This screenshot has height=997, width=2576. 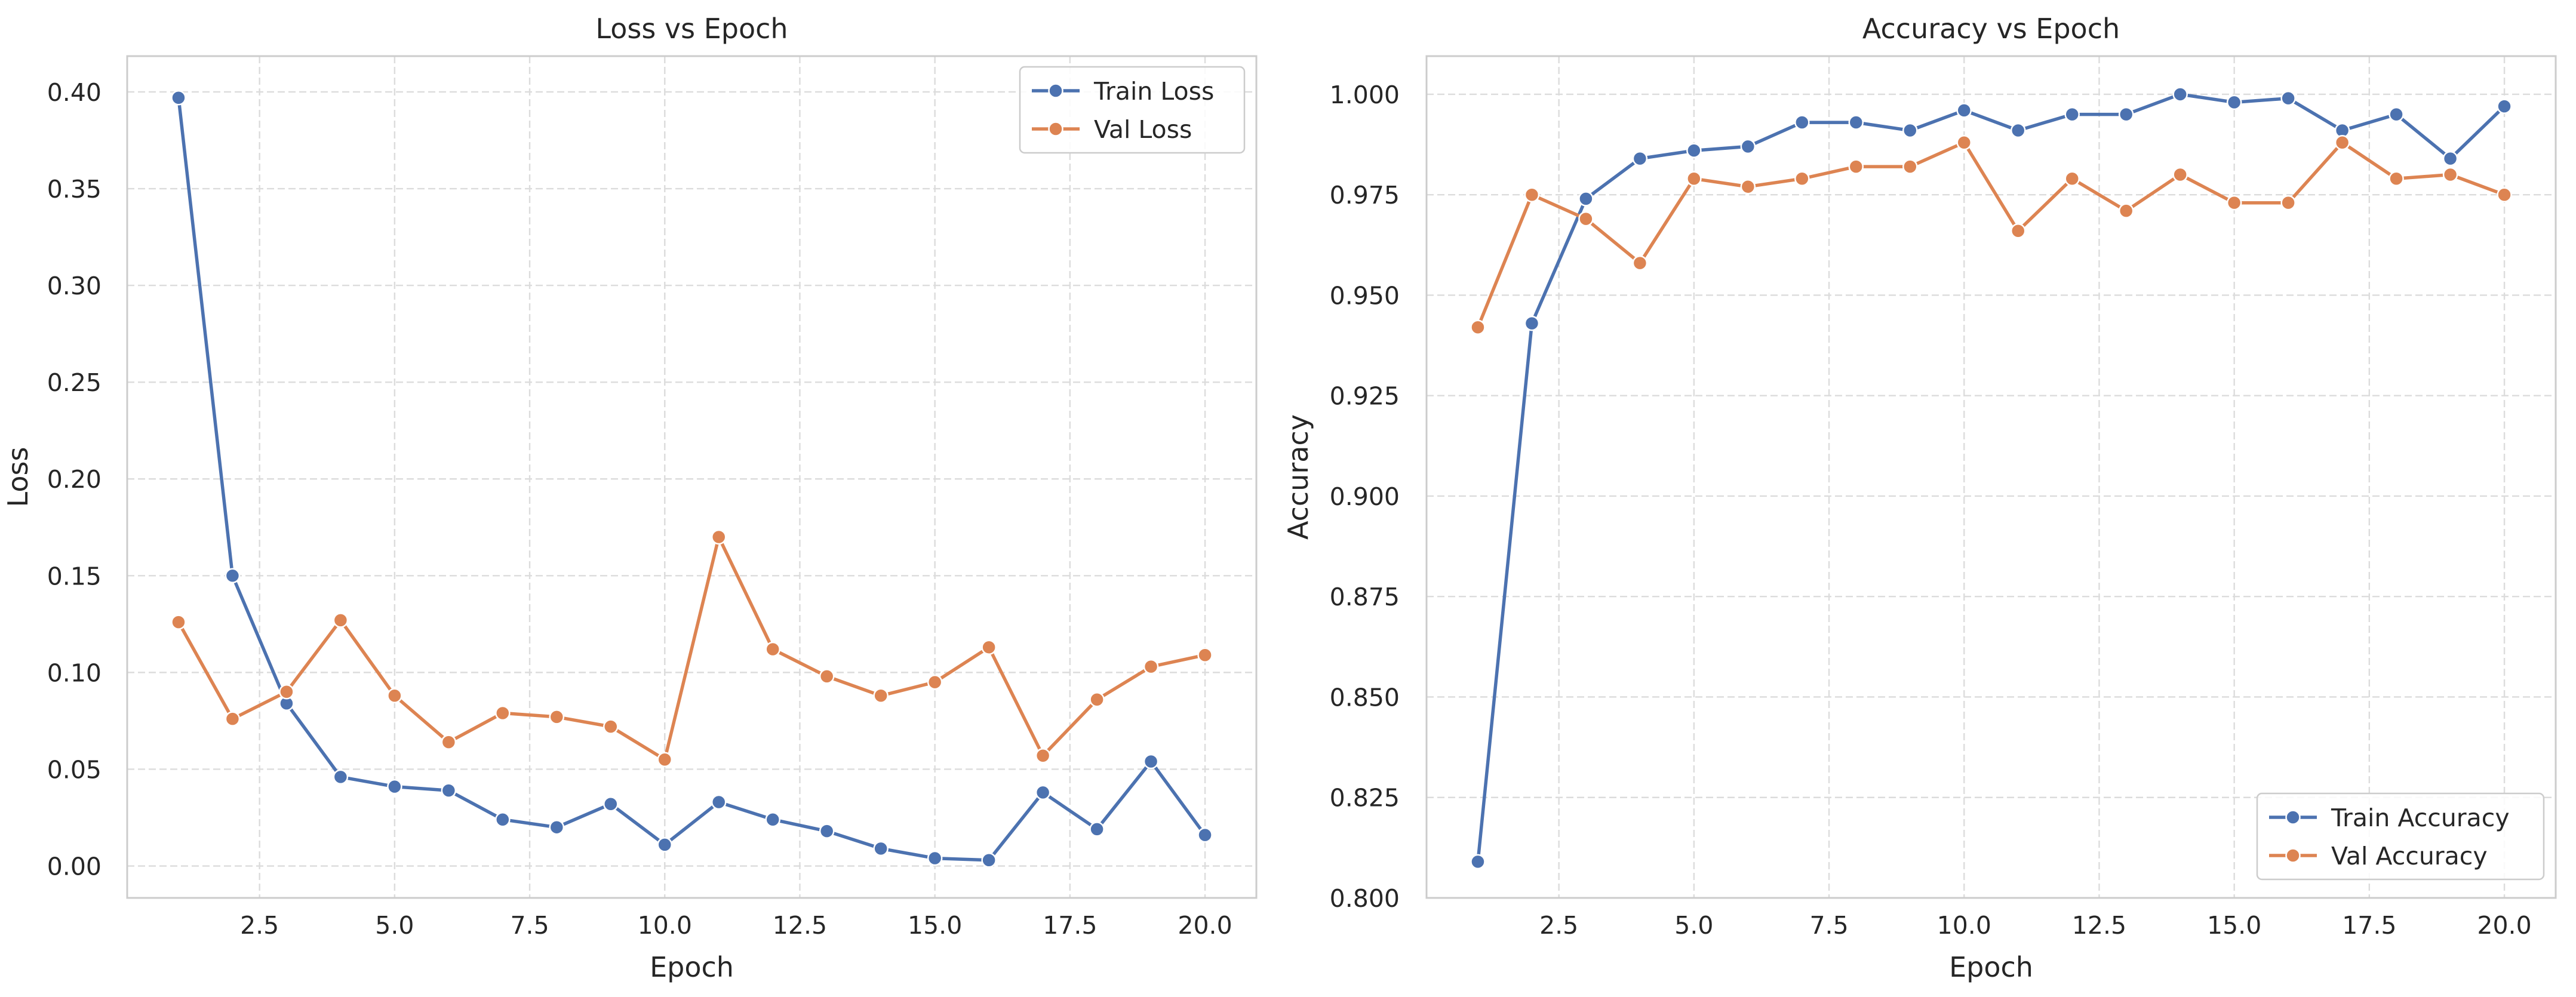 I want to click on y-tick-label: 0.875, so click(x=1365, y=597).